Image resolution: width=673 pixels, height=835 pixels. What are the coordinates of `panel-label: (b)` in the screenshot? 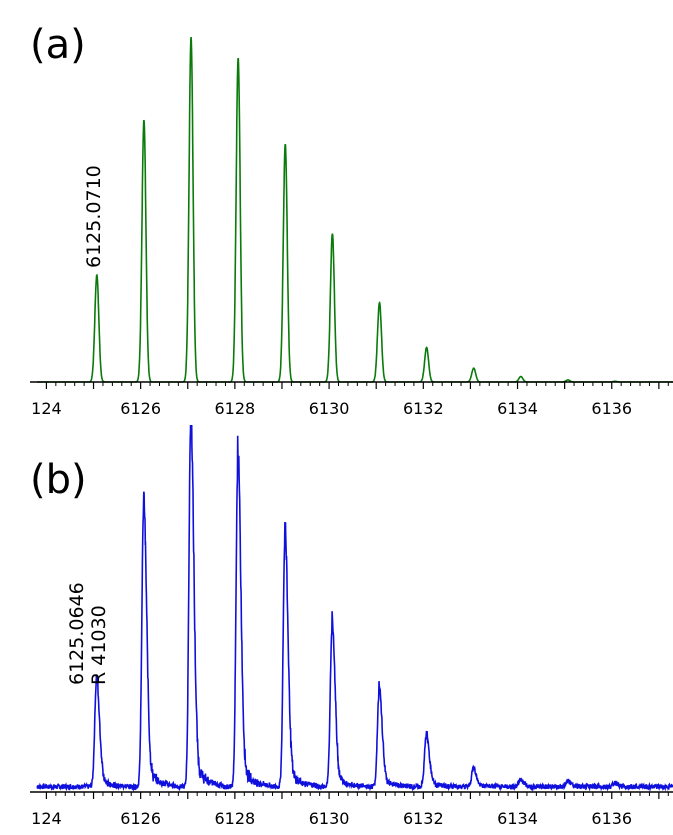 It's located at (58, 480).